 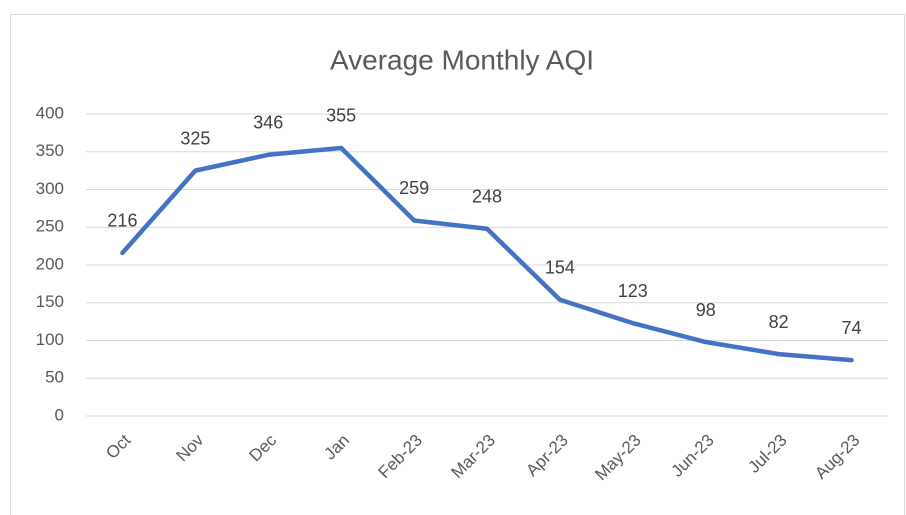 What do you see at coordinates (59, 414) in the screenshot?
I see `y-tick-label: 0` at bounding box center [59, 414].